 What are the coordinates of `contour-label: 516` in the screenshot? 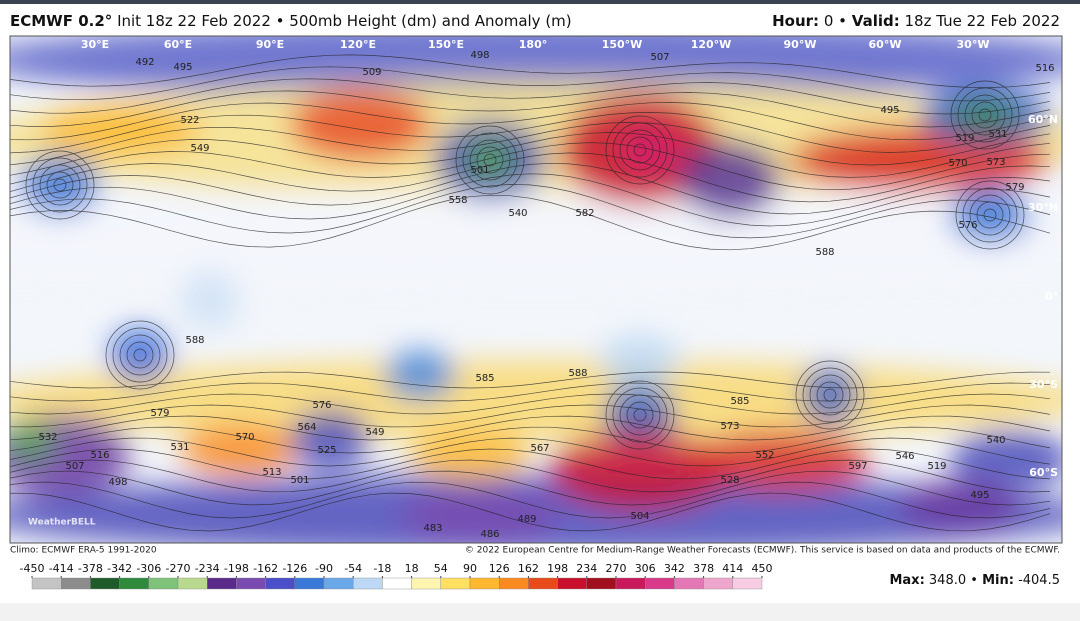 It's located at (1044, 68).